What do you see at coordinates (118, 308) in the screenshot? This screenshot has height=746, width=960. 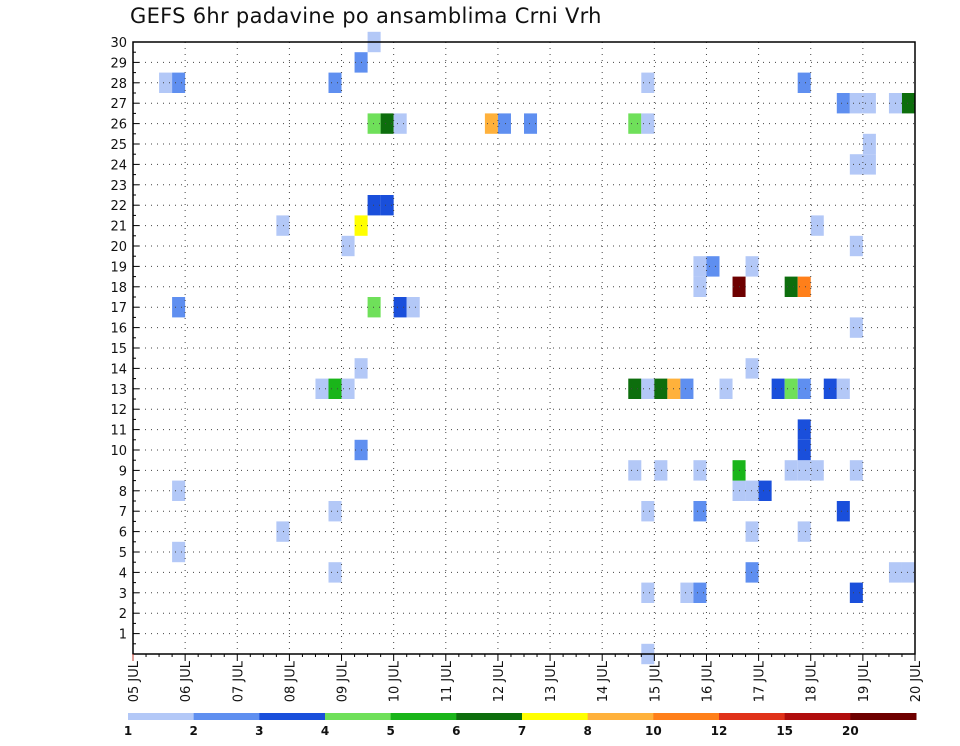 I see `y-tick-label: 17` at bounding box center [118, 308].